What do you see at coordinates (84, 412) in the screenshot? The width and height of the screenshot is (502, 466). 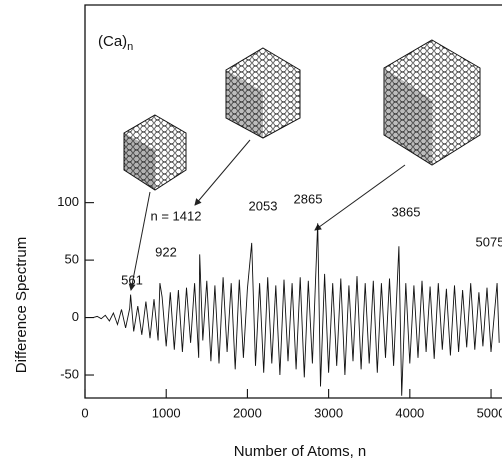 I see `x-tick-label: 0` at bounding box center [84, 412].